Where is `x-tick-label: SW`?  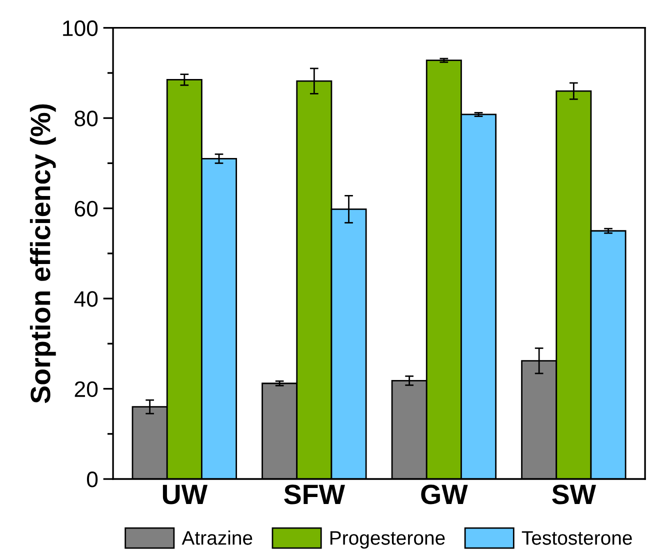 x-tick-label: SW is located at coordinates (574, 494).